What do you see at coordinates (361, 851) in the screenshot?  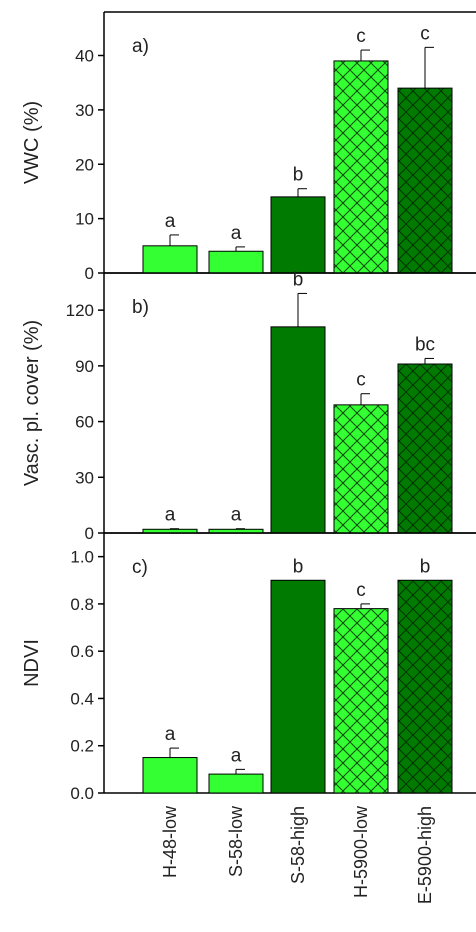 I see `x-category-label: H-5900-low` at bounding box center [361, 851].